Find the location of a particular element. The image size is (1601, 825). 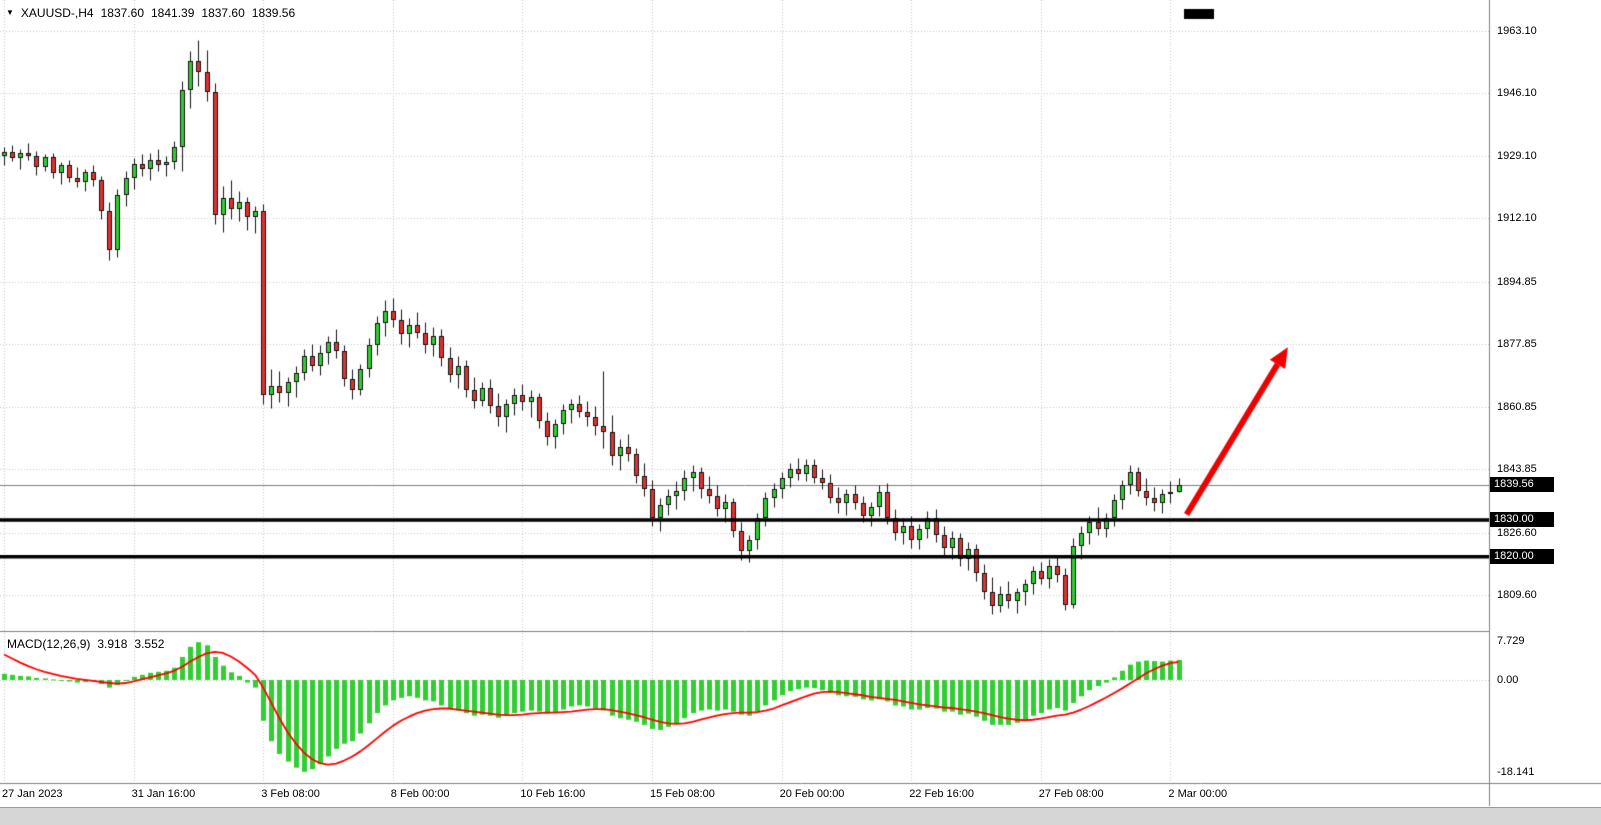

symbol-dropdown-icon: ▼ is located at coordinates (10, 12).